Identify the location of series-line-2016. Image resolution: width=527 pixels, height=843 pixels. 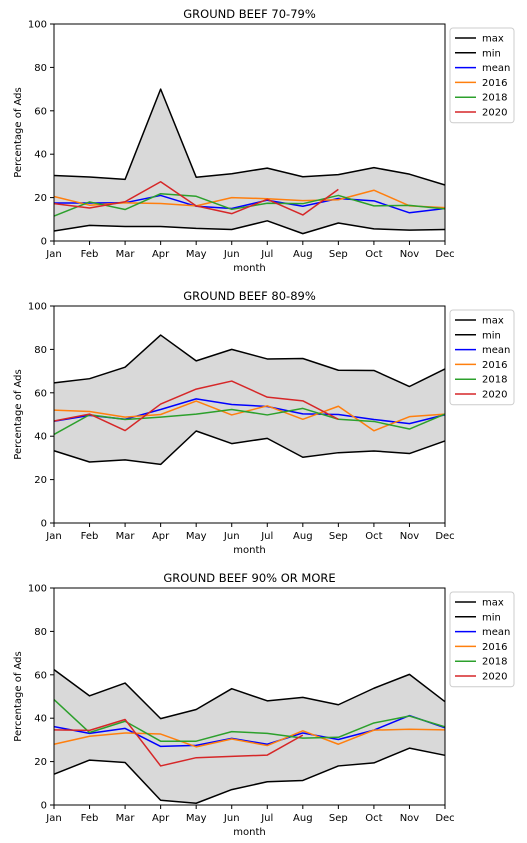
(249, 416).